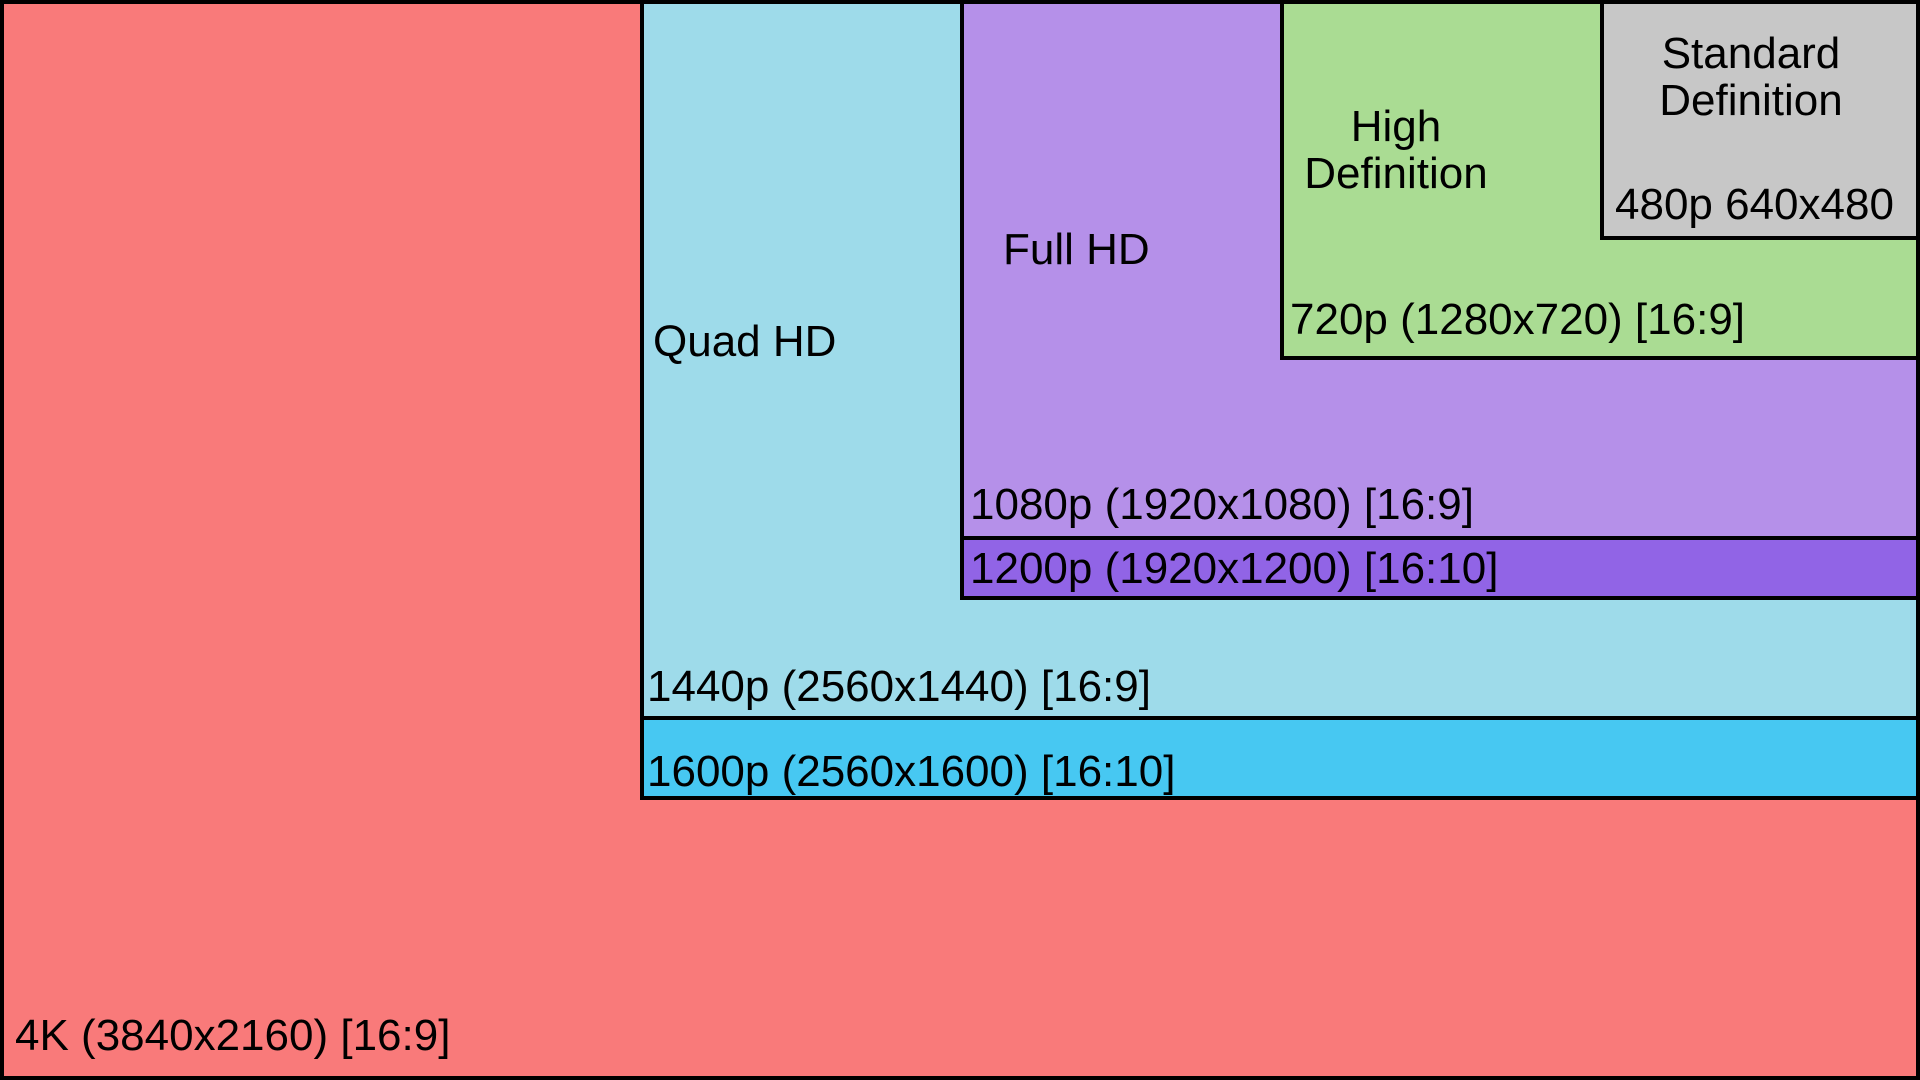  Describe the element at coordinates (899, 686) in the screenshot. I see `label-1440p: 1440p (2560x1440) [16:9]` at that location.